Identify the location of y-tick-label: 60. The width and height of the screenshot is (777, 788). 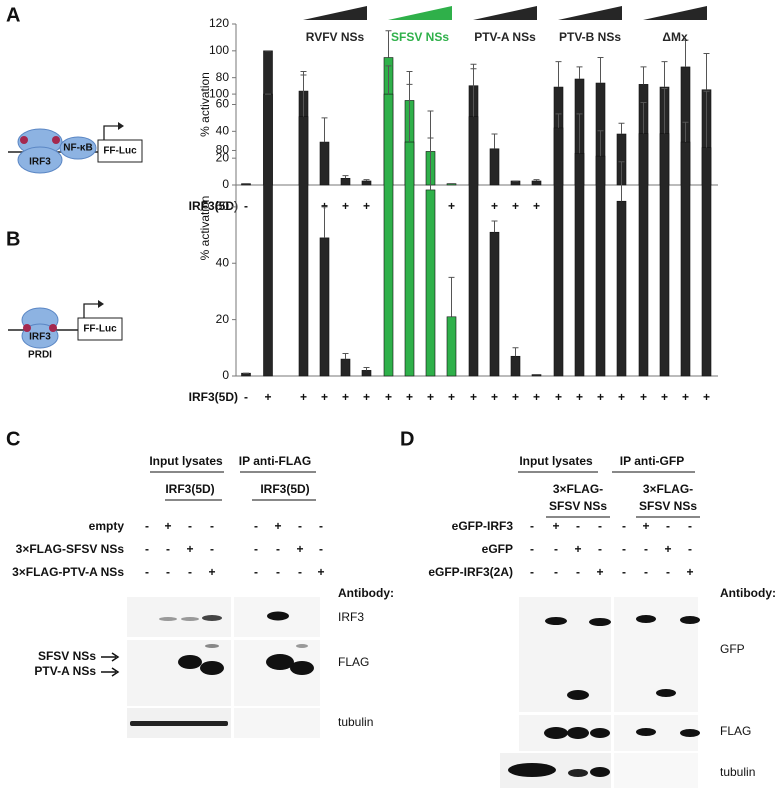
(223, 104).